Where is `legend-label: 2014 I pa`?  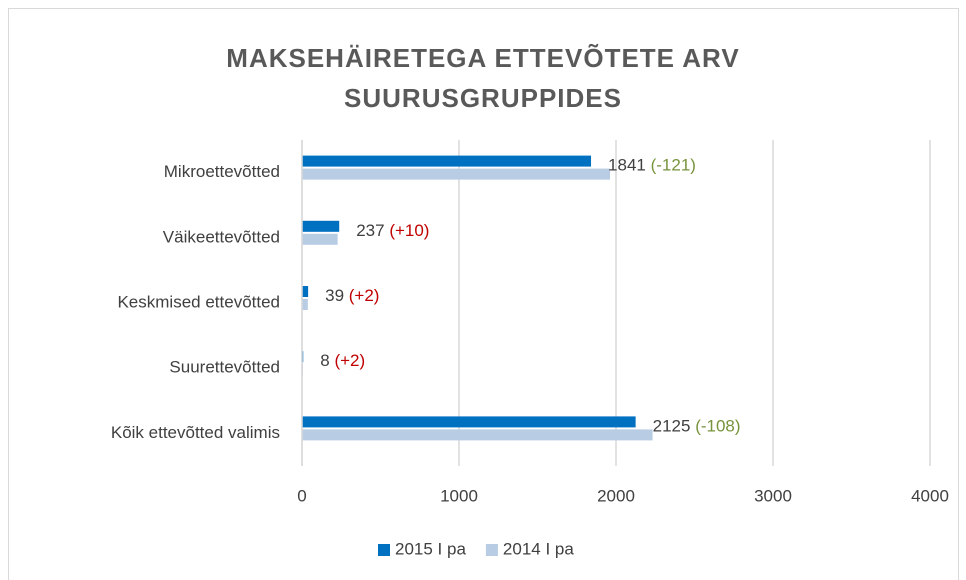 legend-label: 2014 I pa is located at coordinates (538, 548).